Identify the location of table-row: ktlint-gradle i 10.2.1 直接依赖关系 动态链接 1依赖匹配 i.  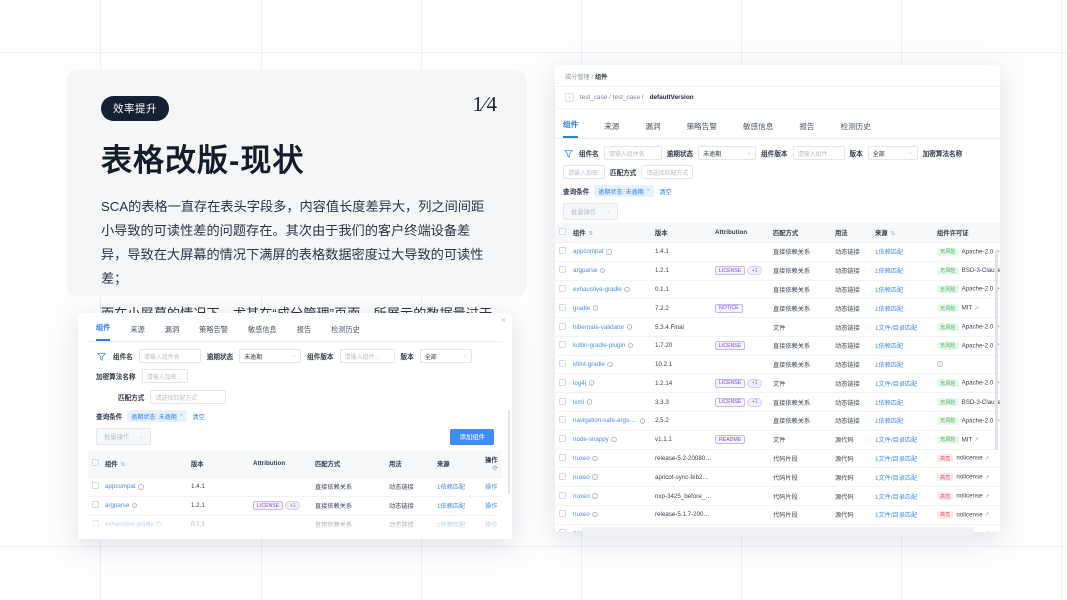
(777, 365).